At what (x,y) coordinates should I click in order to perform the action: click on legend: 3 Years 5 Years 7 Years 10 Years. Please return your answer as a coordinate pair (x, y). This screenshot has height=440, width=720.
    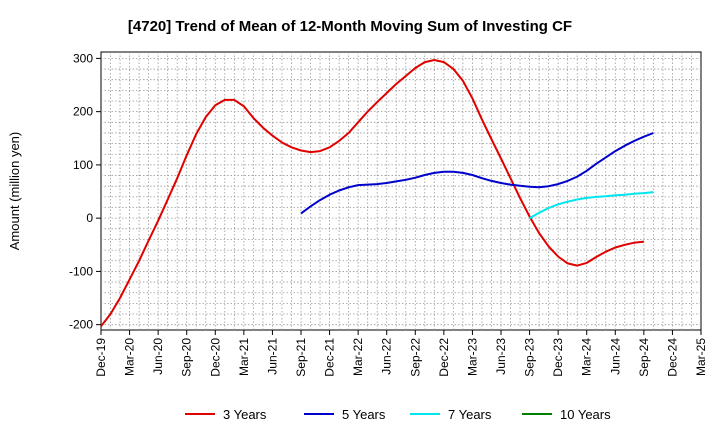
    Looking at the image, I should click on (398, 414).